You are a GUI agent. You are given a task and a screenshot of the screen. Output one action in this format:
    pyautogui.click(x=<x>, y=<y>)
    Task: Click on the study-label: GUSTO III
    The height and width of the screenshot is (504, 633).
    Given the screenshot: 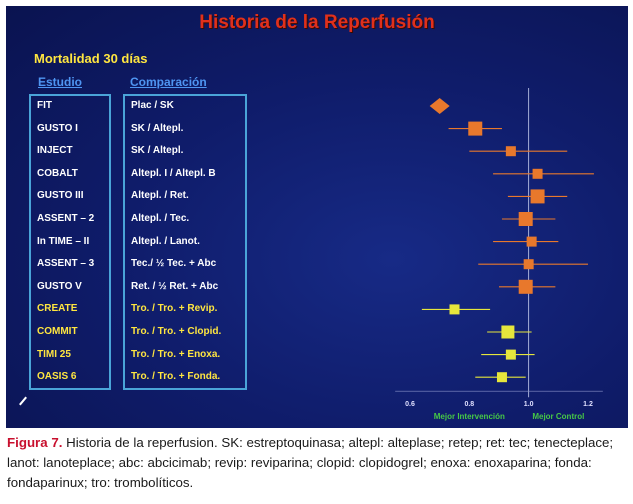 What is the action you would take?
    pyautogui.click(x=60, y=196)
    